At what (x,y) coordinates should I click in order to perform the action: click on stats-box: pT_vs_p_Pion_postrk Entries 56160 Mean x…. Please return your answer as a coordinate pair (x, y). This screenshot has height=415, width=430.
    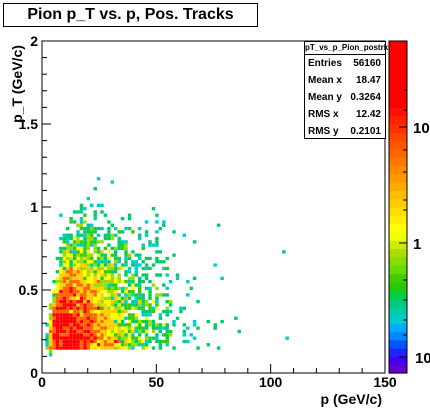
    Looking at the image, I should click on (346, 90).